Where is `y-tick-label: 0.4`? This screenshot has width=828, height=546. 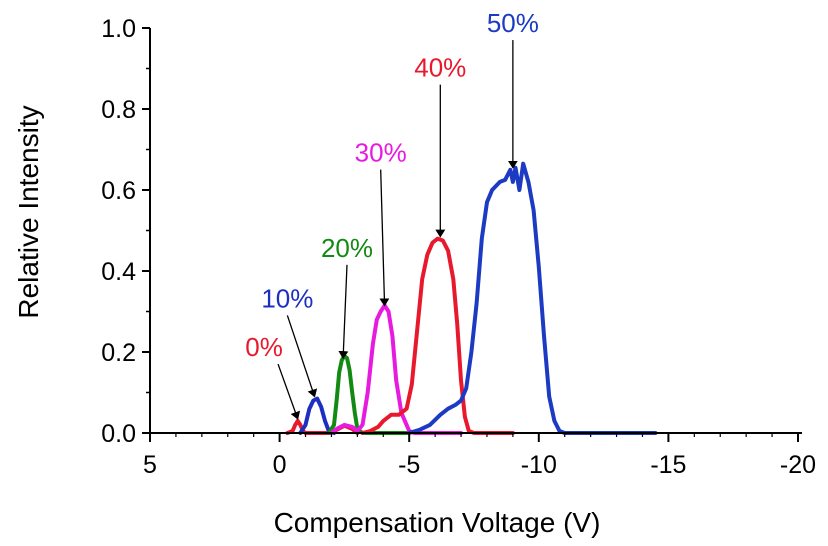 y-tick-label: 0.4 is located at coordinates (118, 272).